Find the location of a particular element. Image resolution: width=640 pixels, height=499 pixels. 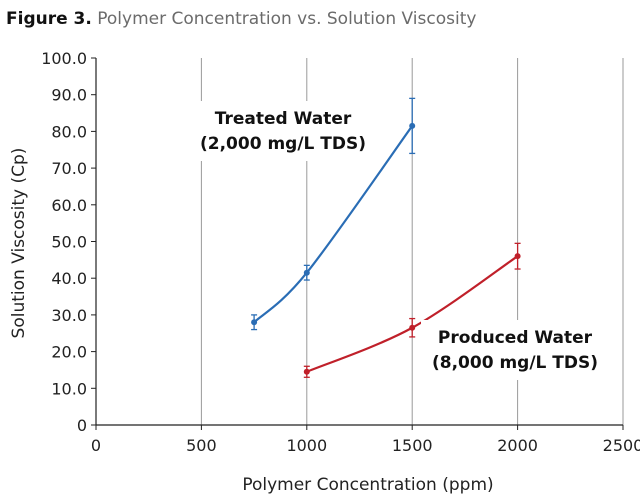

y-tick-label: 90.0 is located at coordinates (69, 95).